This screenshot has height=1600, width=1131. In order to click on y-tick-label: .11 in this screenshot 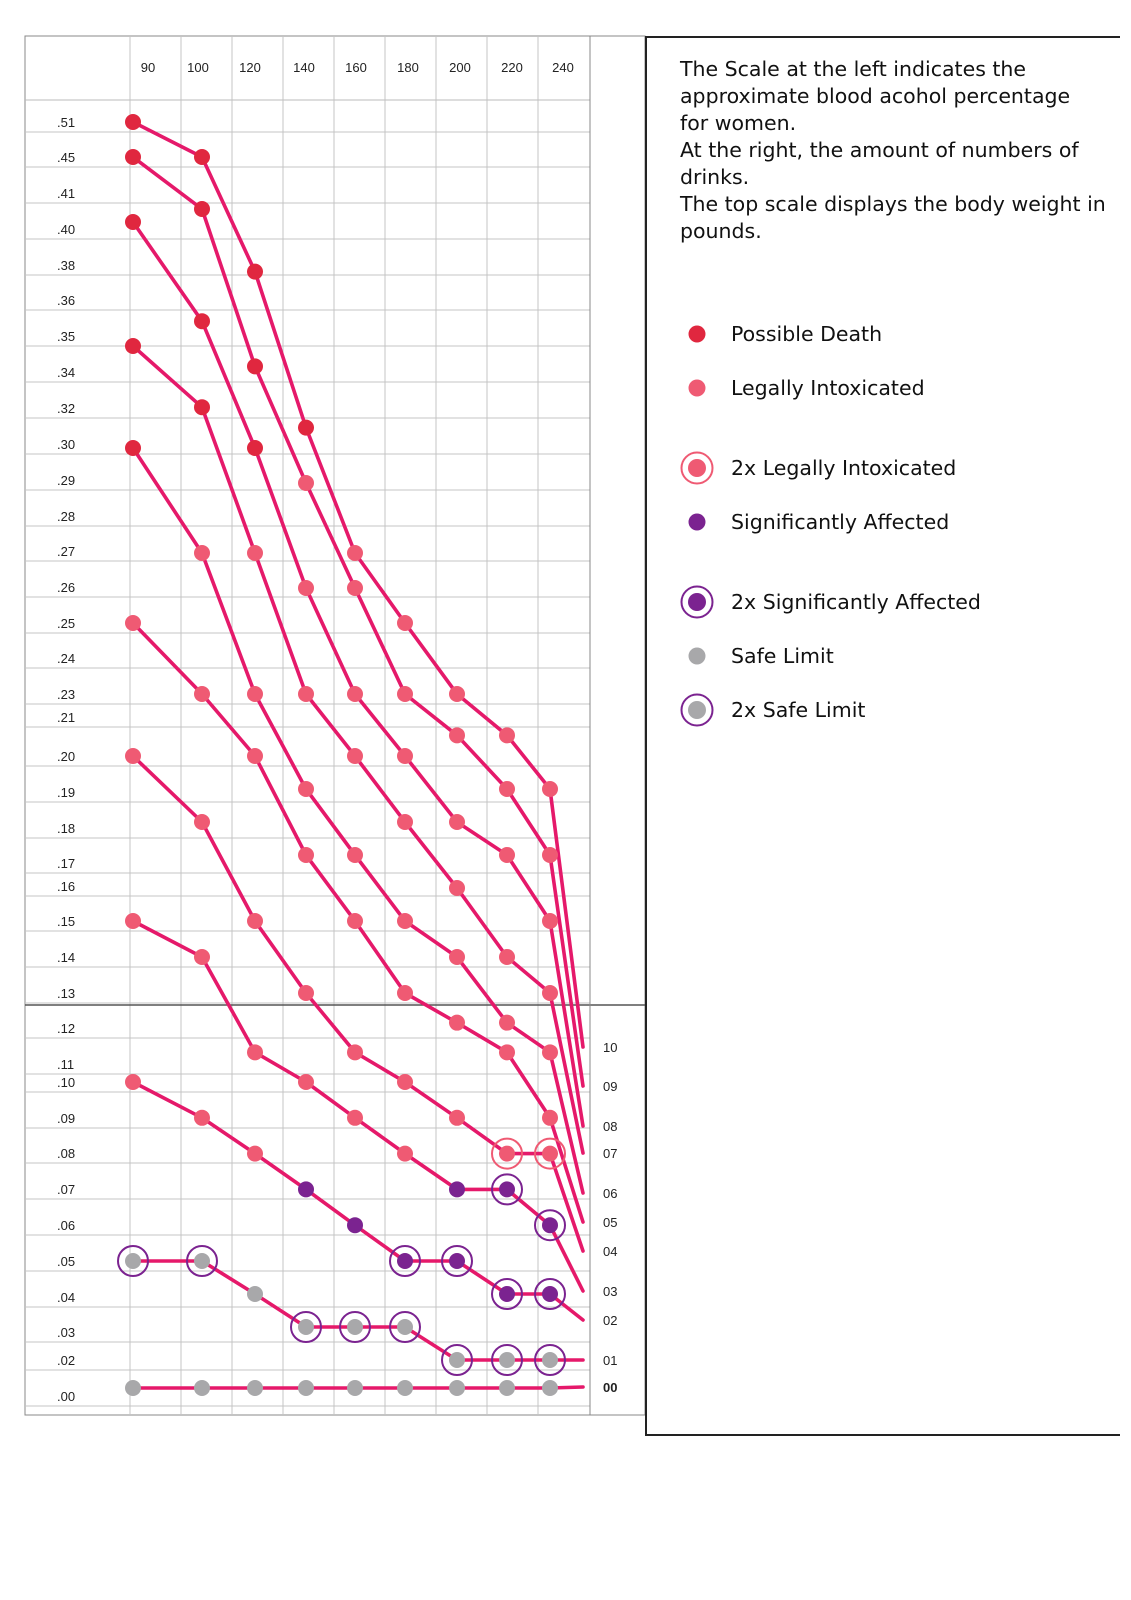, I will do `click(65, 1064)`.